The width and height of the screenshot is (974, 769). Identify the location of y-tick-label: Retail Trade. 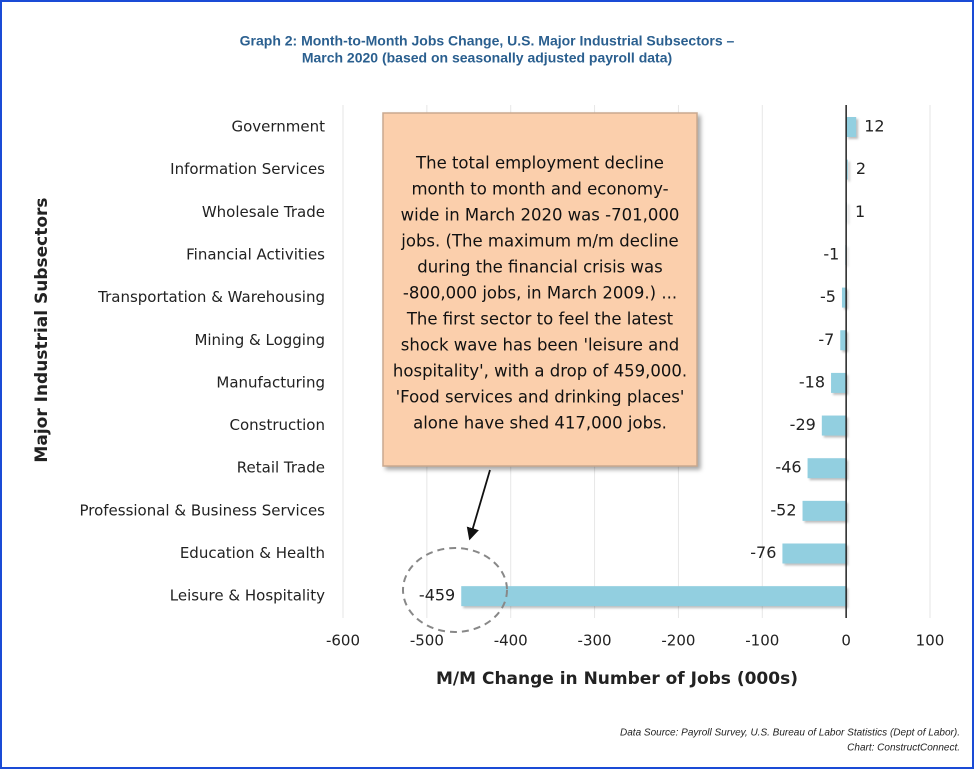
(281, 468).